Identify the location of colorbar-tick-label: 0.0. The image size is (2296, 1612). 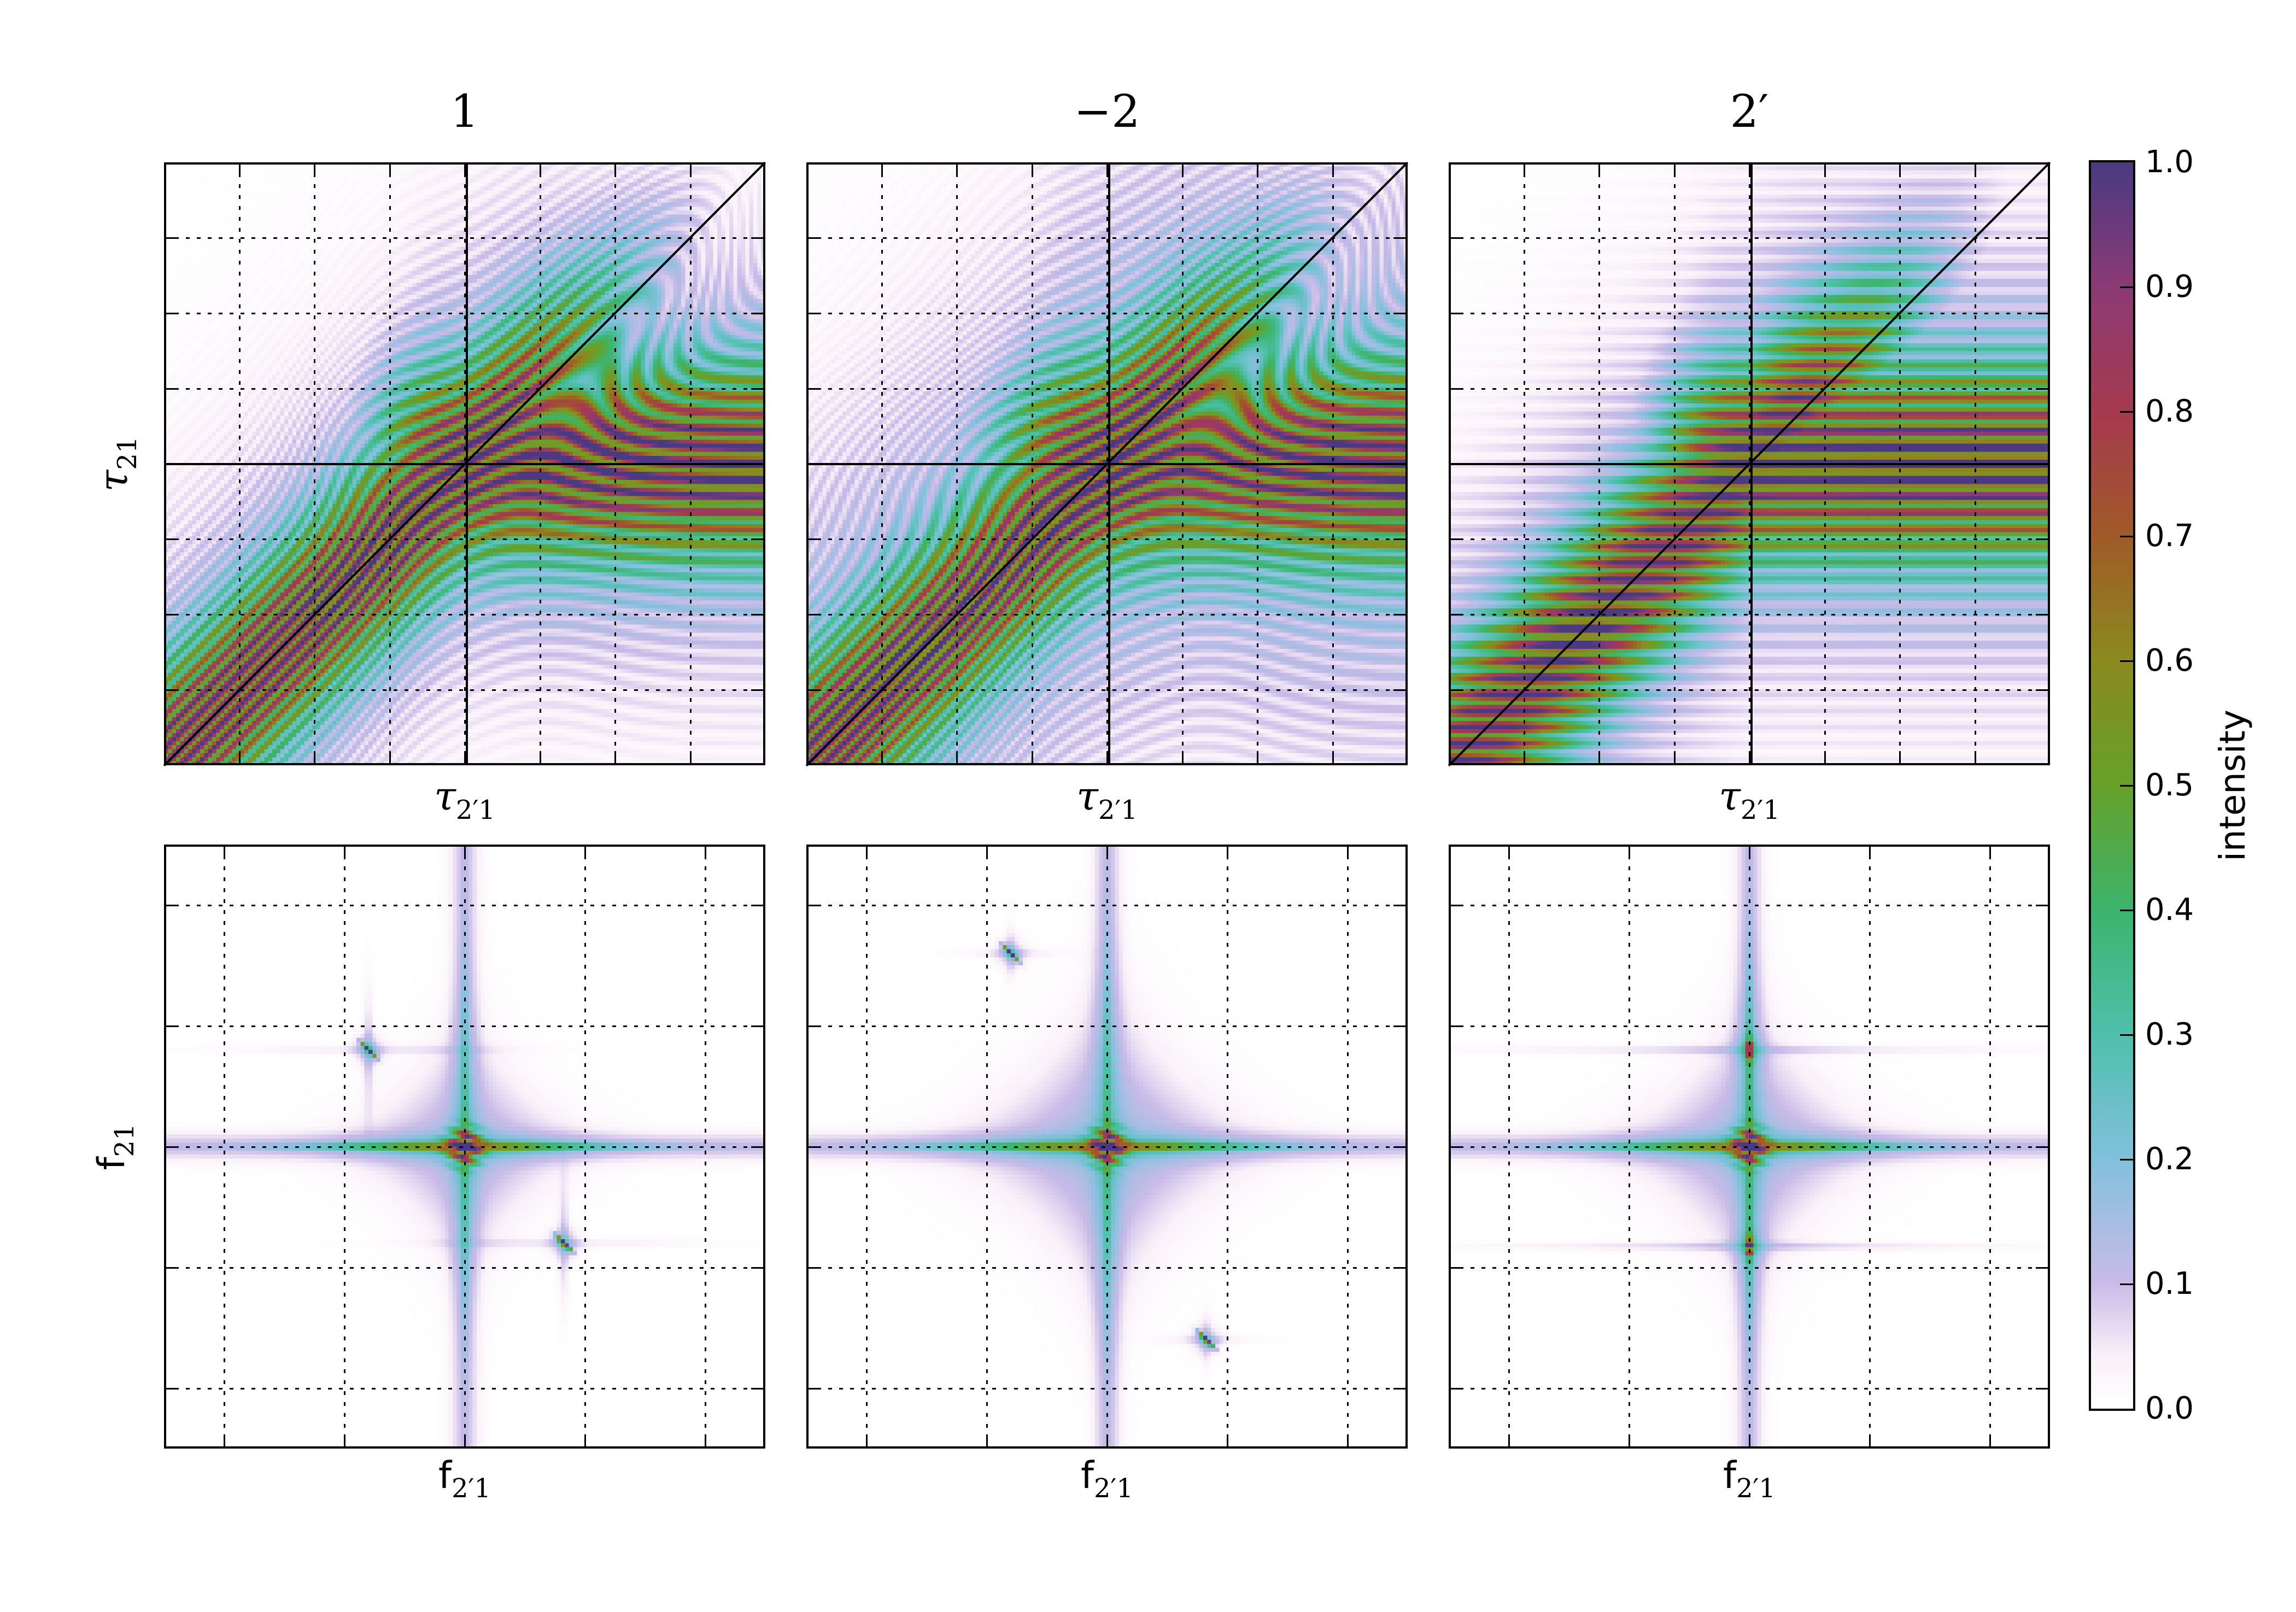
(2169, 1408).